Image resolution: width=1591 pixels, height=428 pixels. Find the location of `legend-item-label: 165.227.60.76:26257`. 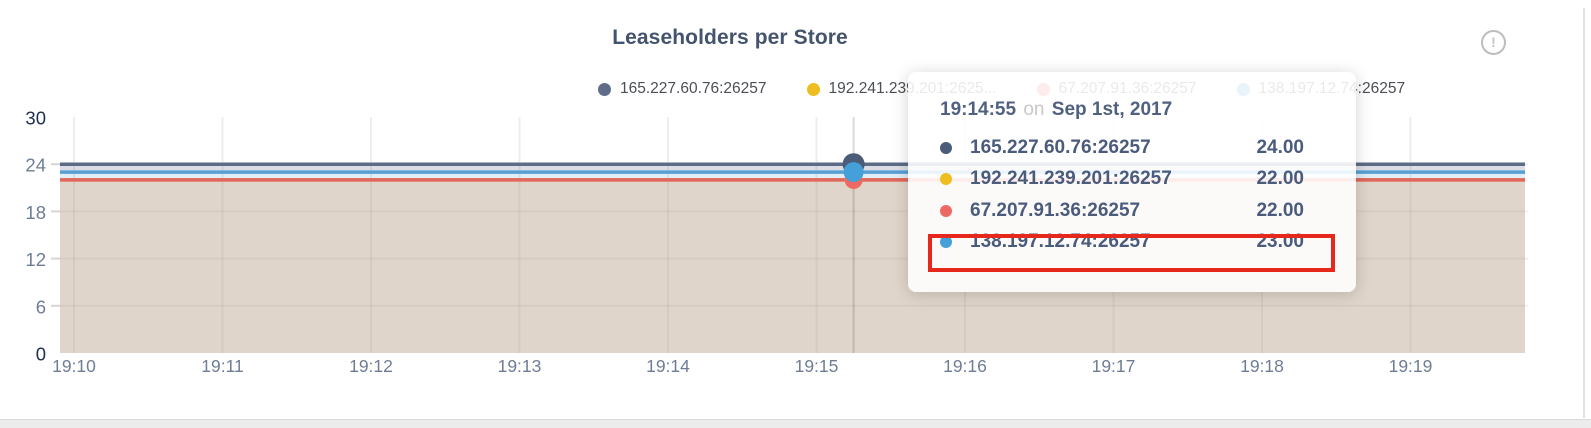

legend-item-label: 165.227.60.76:26257 is located at coordinates (693, 88).